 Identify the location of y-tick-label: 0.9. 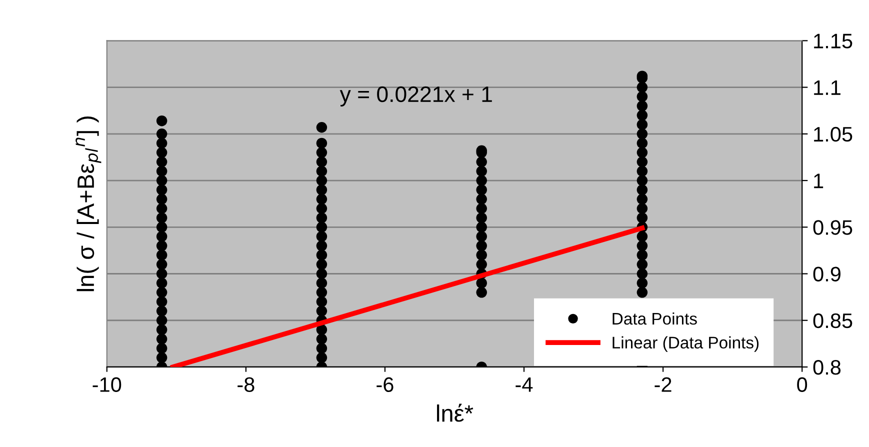
(826, 274).